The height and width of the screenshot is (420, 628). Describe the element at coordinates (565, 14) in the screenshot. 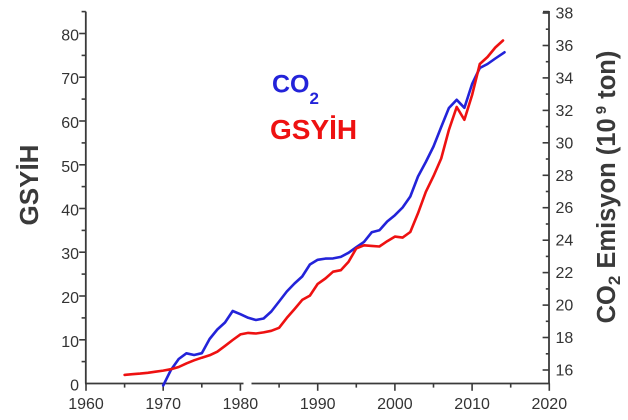

I see `svg-text: 38` at that location.